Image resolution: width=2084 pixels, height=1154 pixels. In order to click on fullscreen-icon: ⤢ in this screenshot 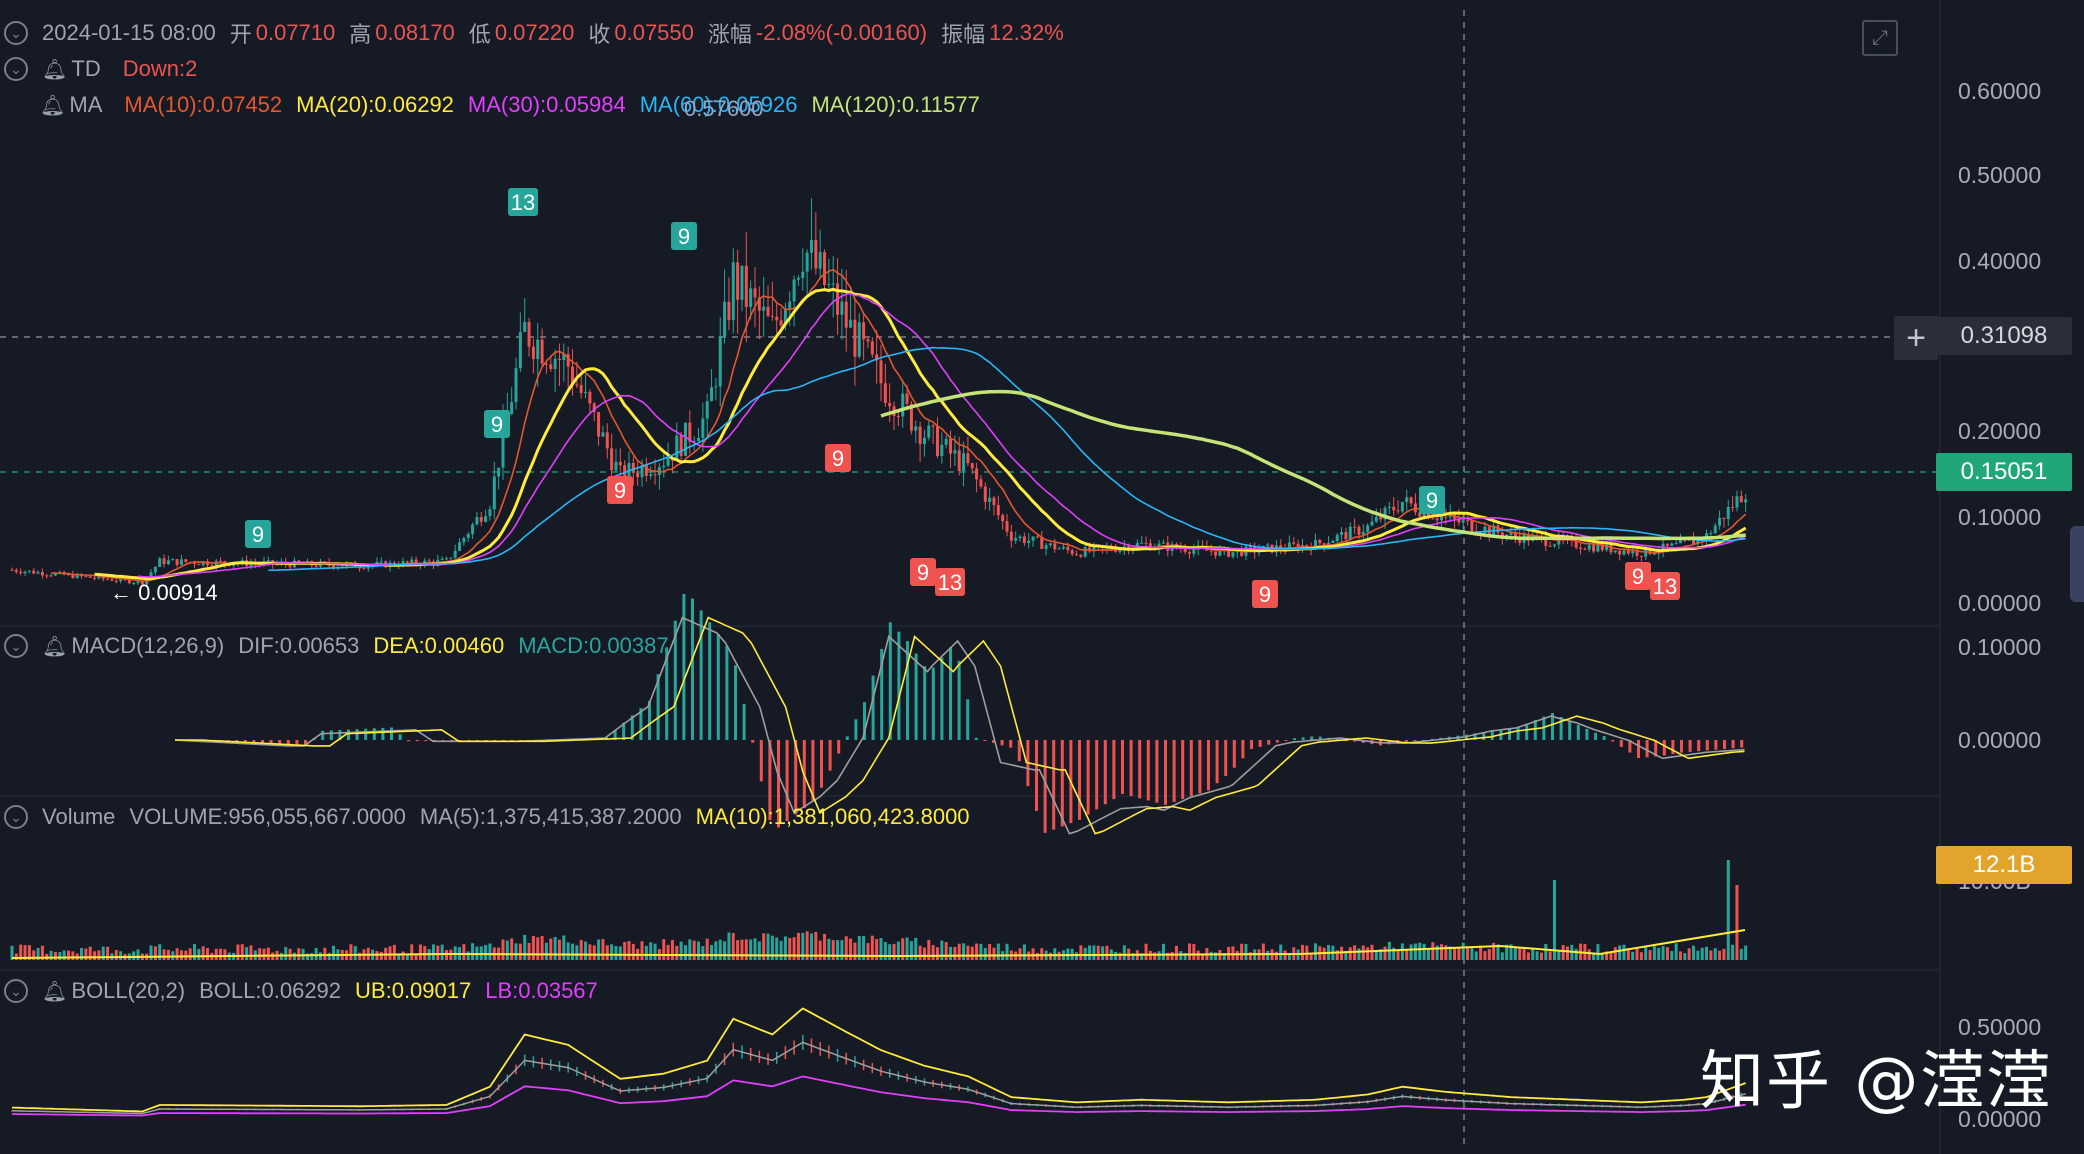, I will do `click(1880, 38)`.